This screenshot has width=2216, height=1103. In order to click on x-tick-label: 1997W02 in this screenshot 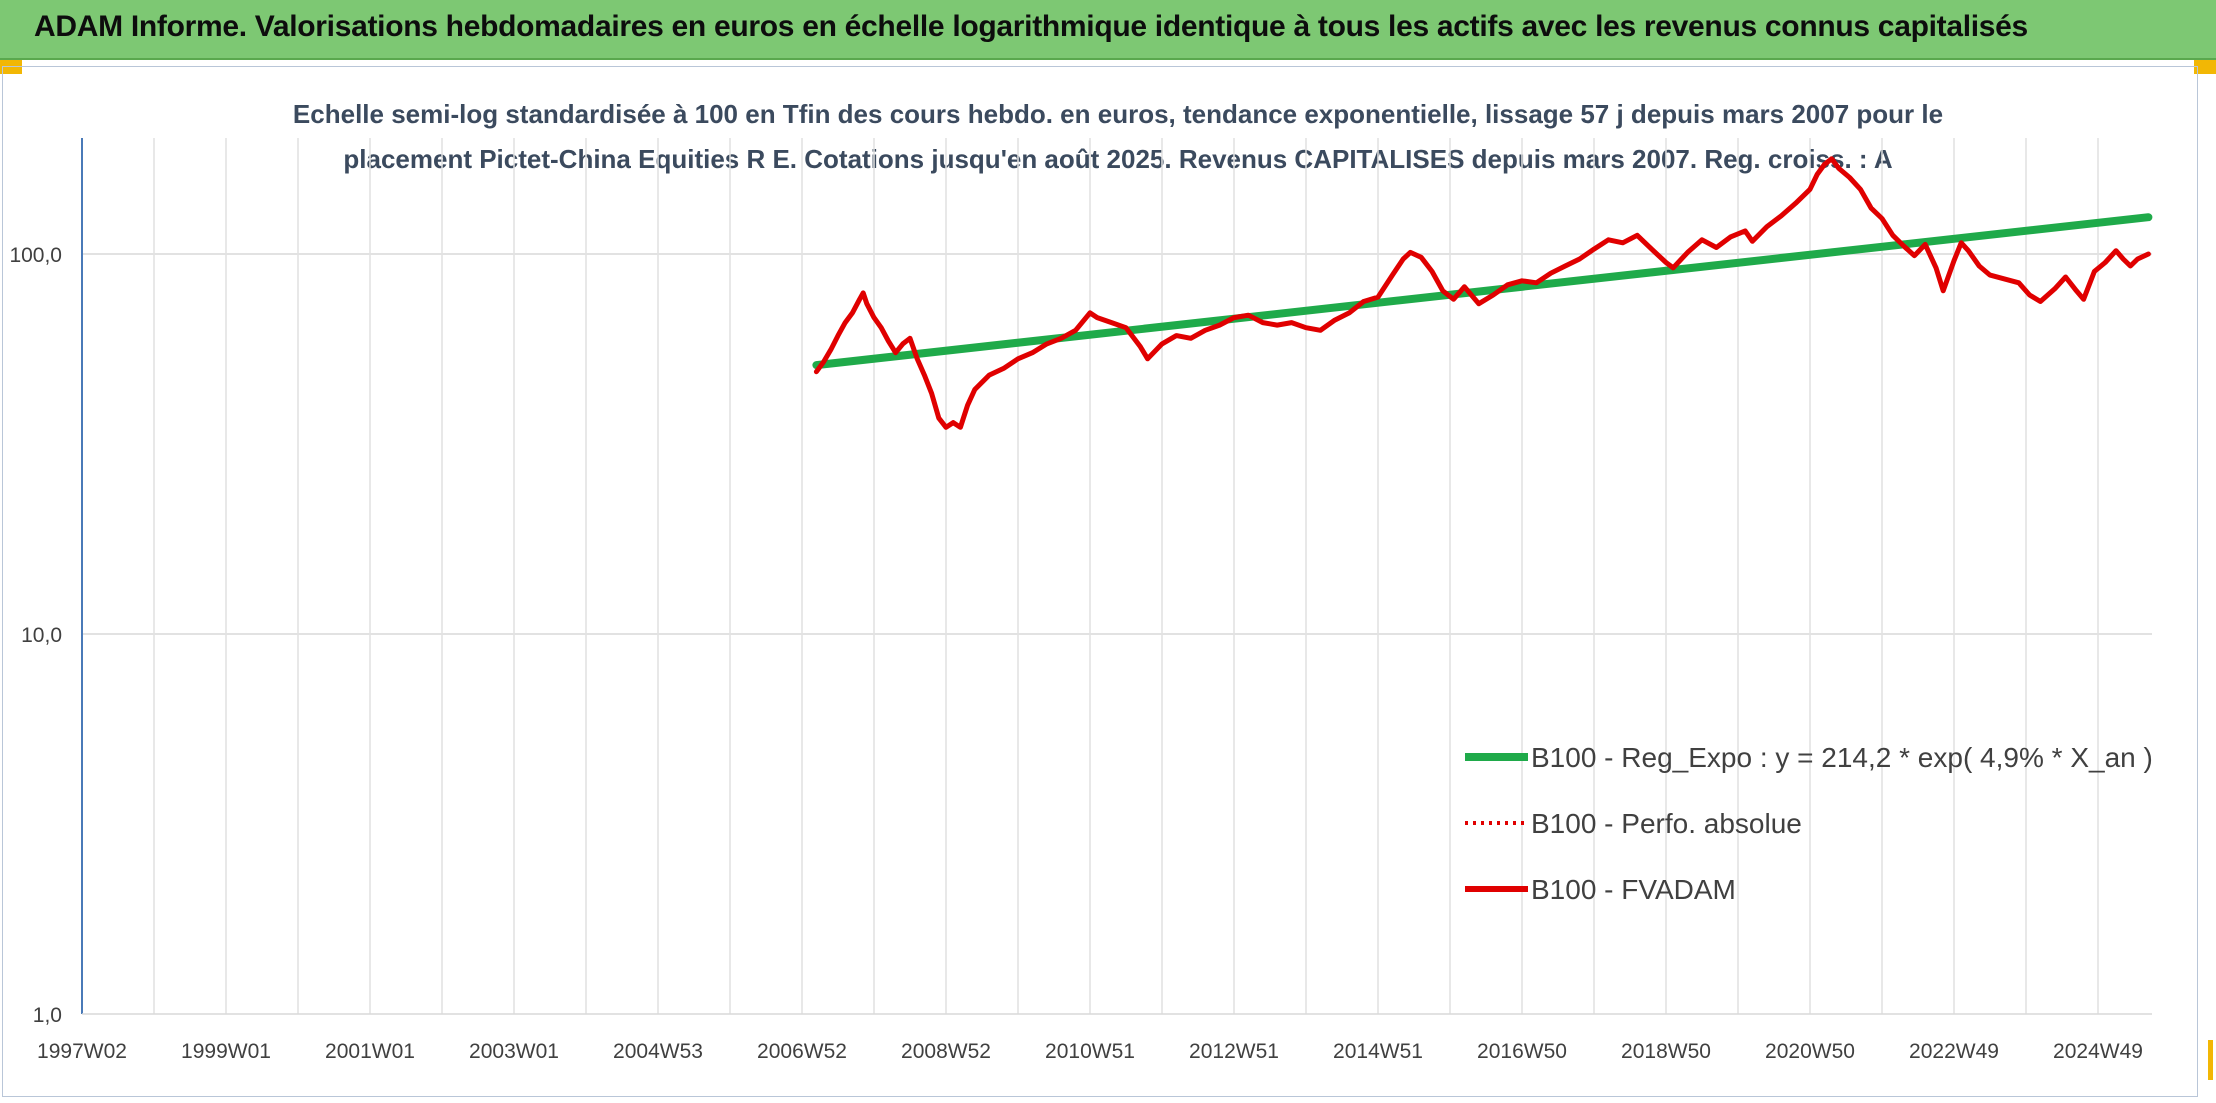, I will do `click(82, 1051)`.